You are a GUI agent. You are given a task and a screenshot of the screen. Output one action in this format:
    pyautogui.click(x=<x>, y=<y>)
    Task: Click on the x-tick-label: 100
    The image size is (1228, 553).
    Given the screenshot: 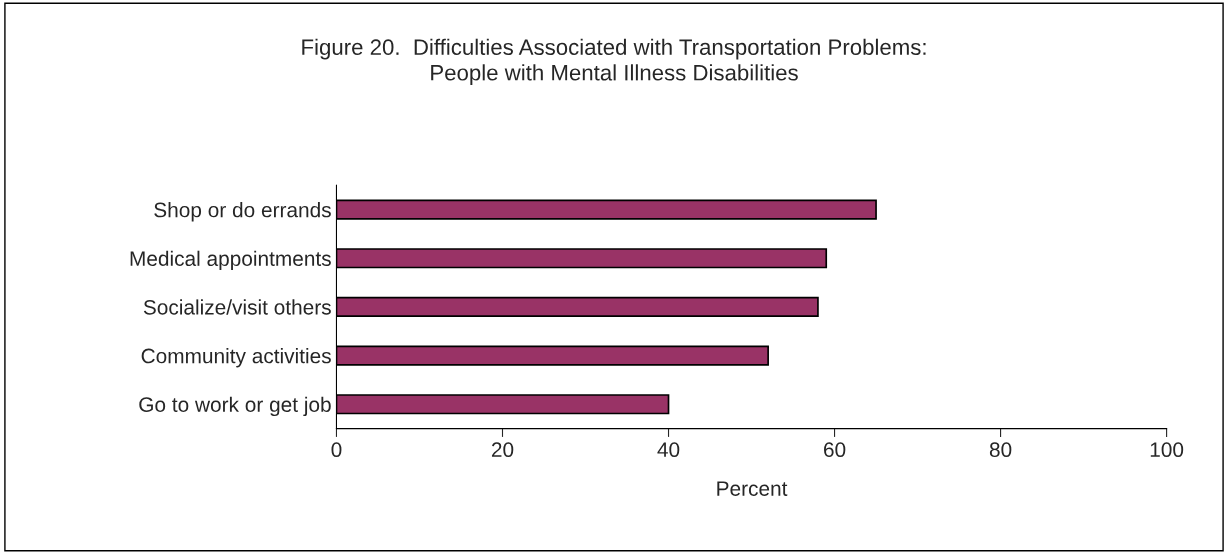 What is the action you would take?
    pyautogui.click(x=1167, y=450)
    